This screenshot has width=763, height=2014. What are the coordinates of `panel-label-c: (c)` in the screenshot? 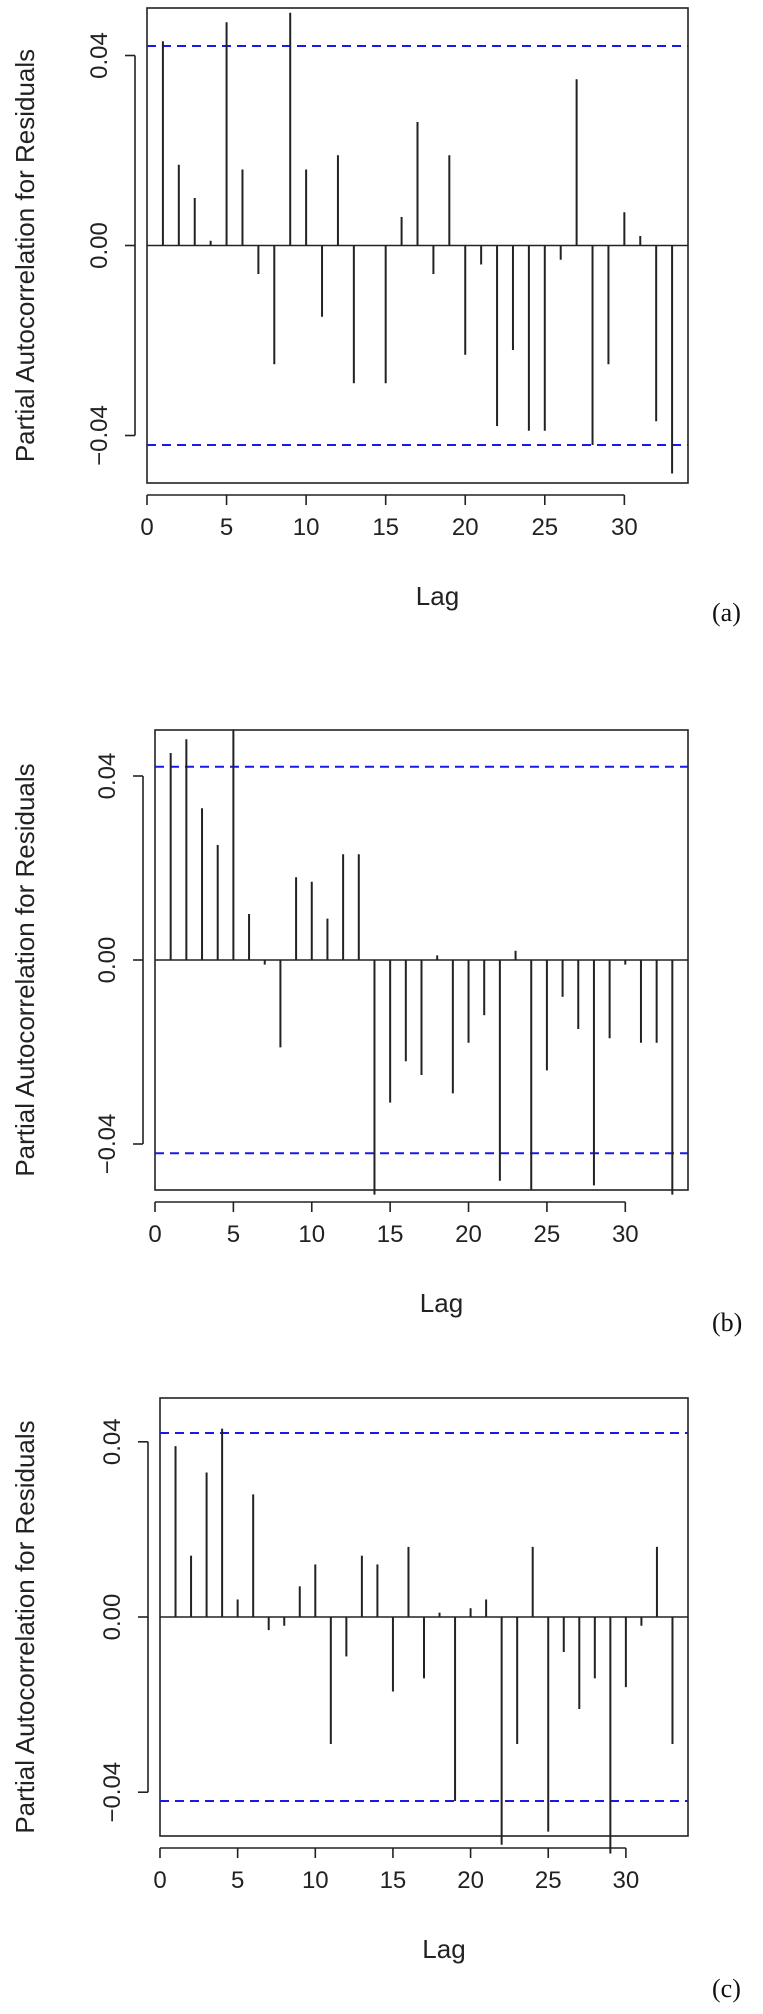 It's located at (726, 1988).